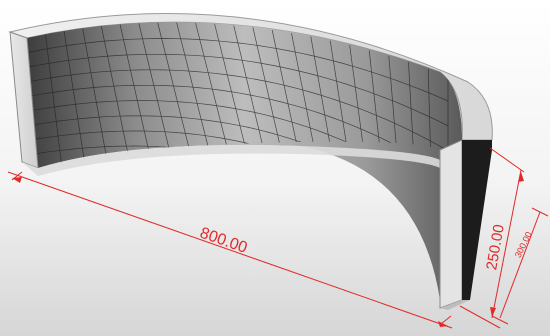  Describe the element at coordinates (477, 220) in the screenshot. I see `wall-outer-face` at that location.